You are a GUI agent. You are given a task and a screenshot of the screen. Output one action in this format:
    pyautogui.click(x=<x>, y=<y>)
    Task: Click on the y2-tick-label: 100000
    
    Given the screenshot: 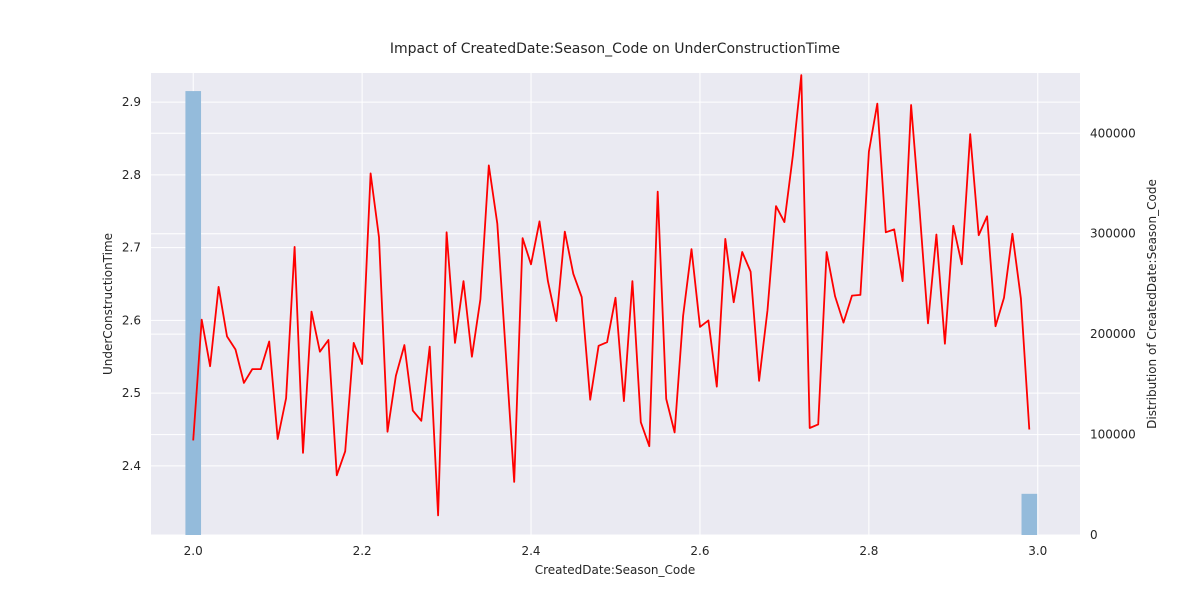 What is the action you would take?
    pyautogui.click(x=1113, y=435)
    